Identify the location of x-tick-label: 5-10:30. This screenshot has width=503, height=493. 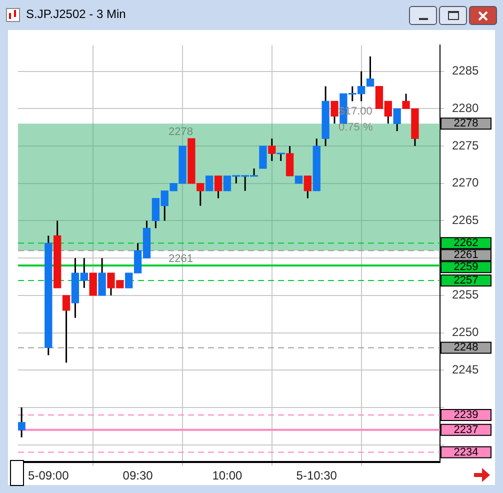
(317, 475).